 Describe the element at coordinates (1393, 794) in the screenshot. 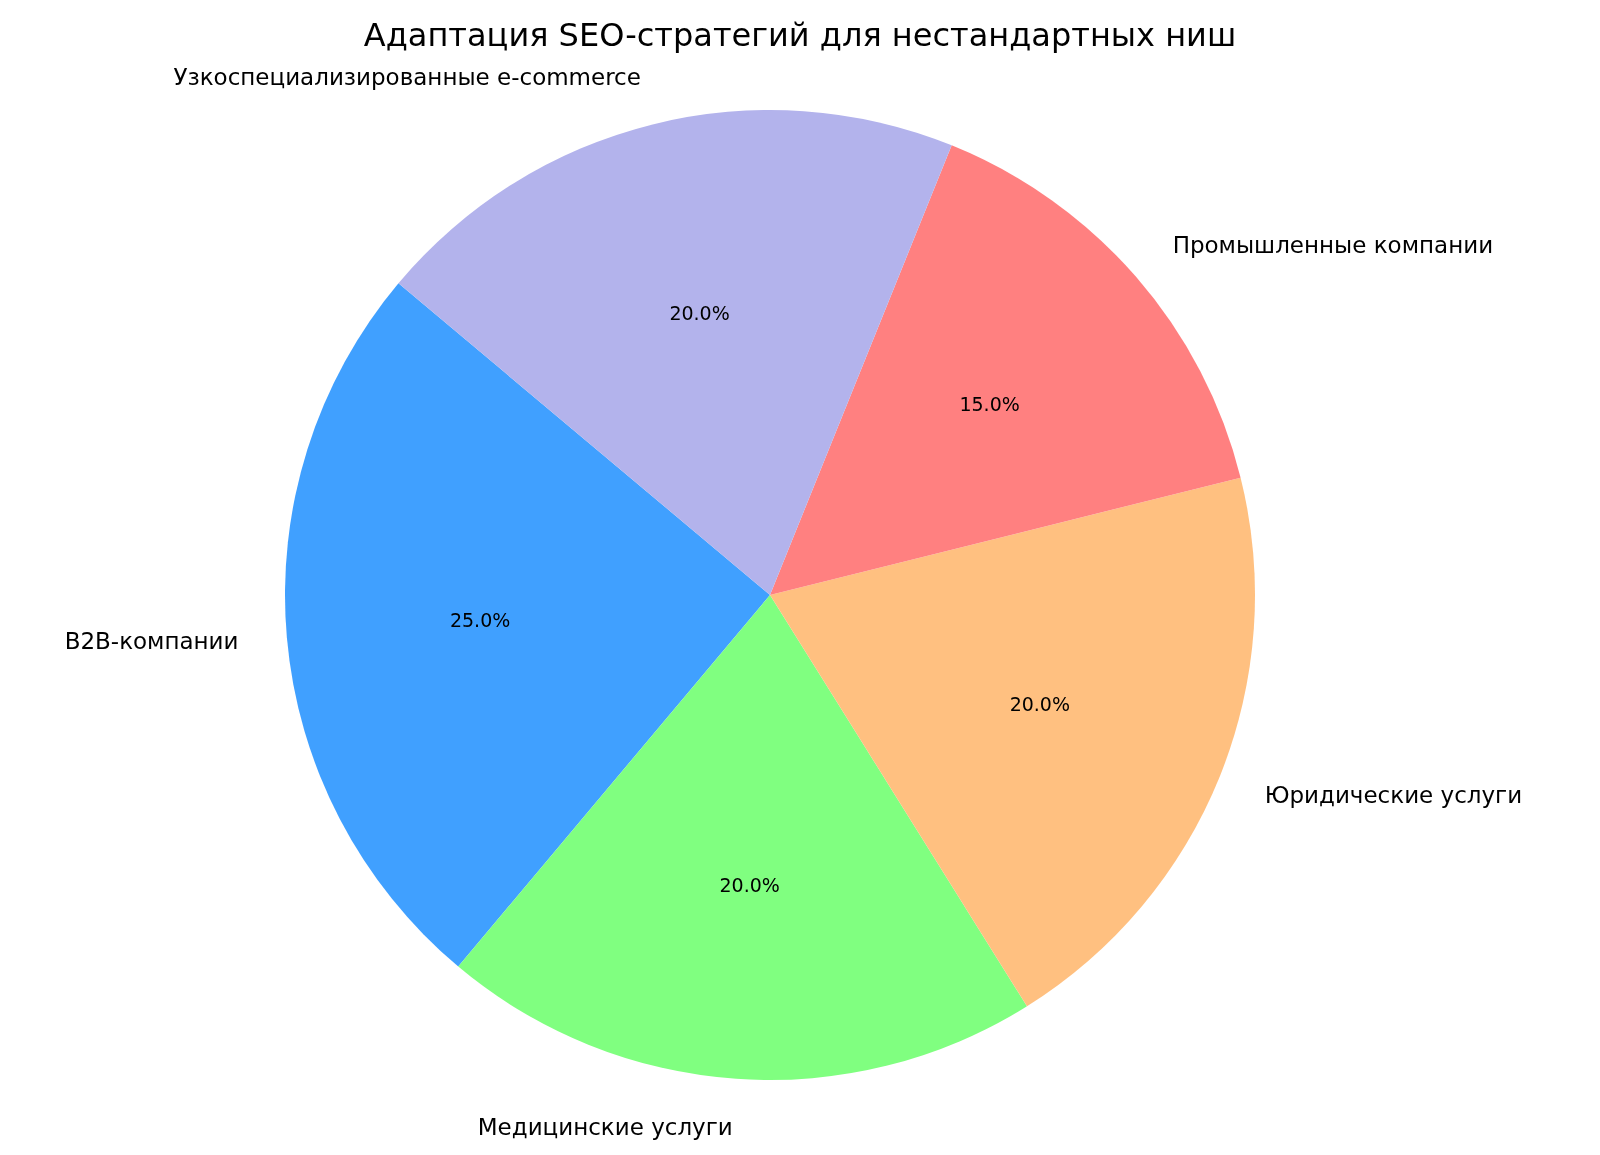

I see `slice-label: Юридические услуги` at that location.